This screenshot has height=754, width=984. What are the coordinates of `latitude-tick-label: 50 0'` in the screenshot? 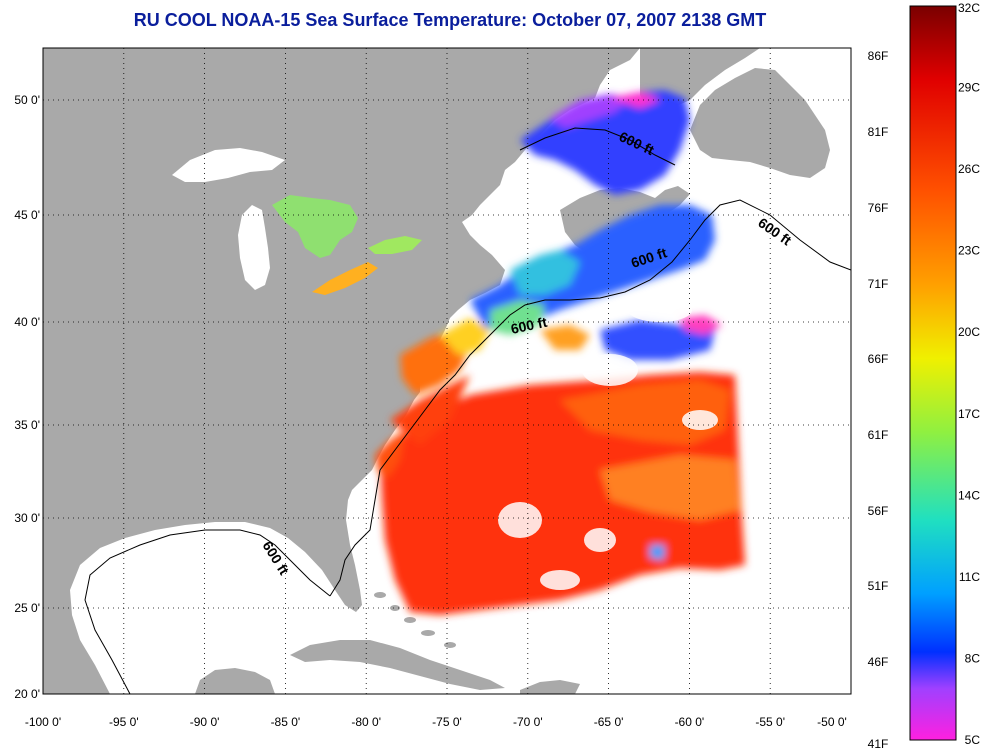 It's located at (27, 100).